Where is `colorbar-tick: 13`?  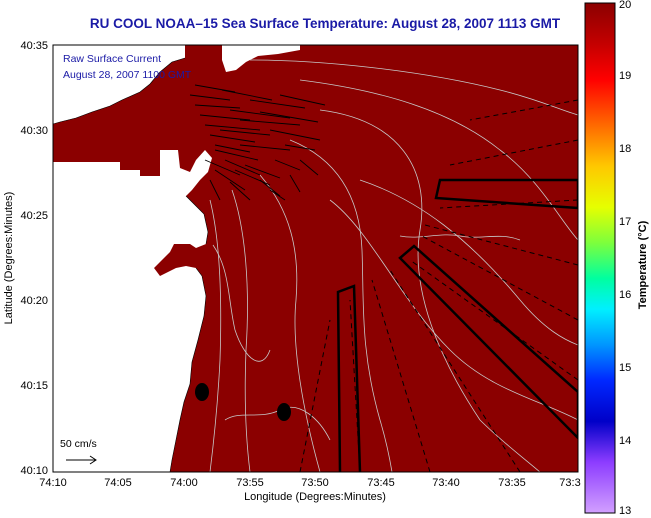 colorbar-tick: 13 is located at coordinates (625, 511).